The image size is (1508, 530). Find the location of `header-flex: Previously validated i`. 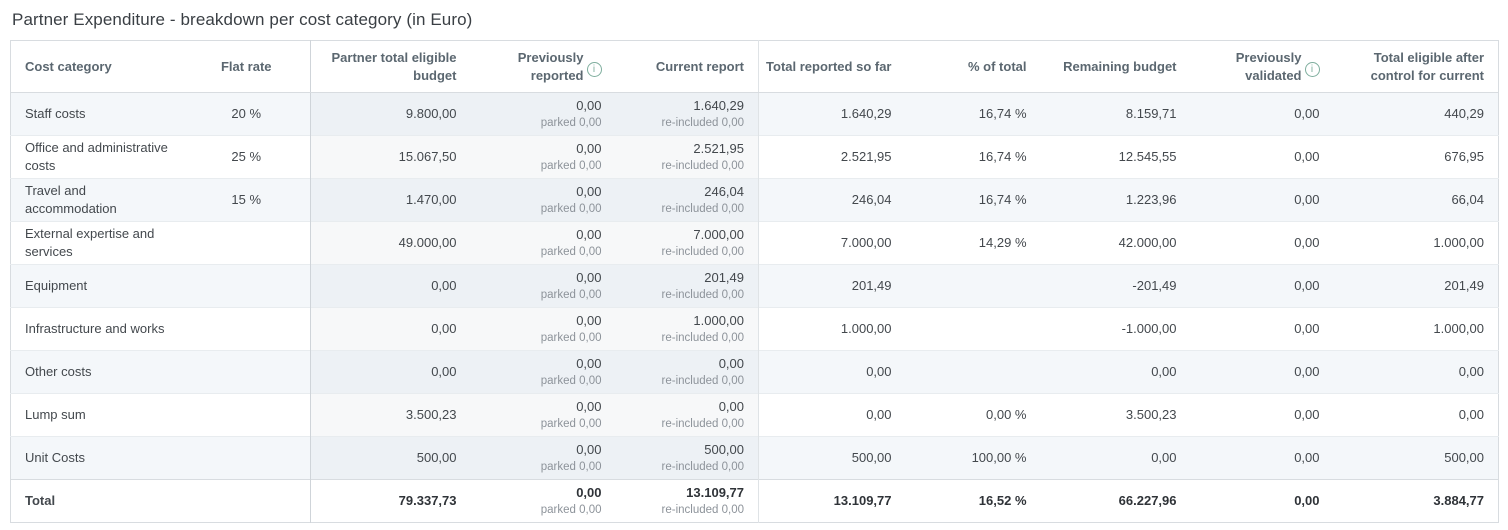

header-flex: Previously validated i is located at coordinates (1258, 66).